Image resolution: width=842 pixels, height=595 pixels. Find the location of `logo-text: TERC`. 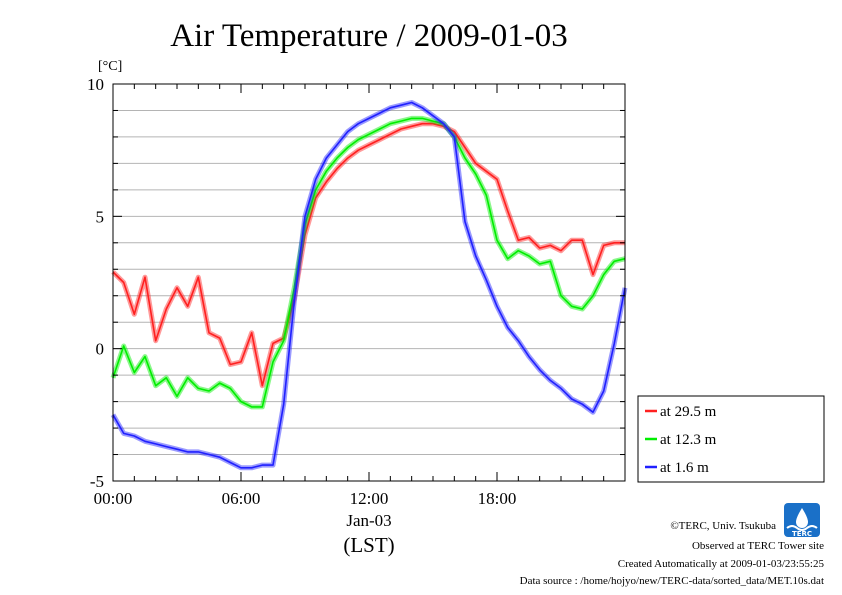

logo-text: TERC is located at coordinates (802, 534).